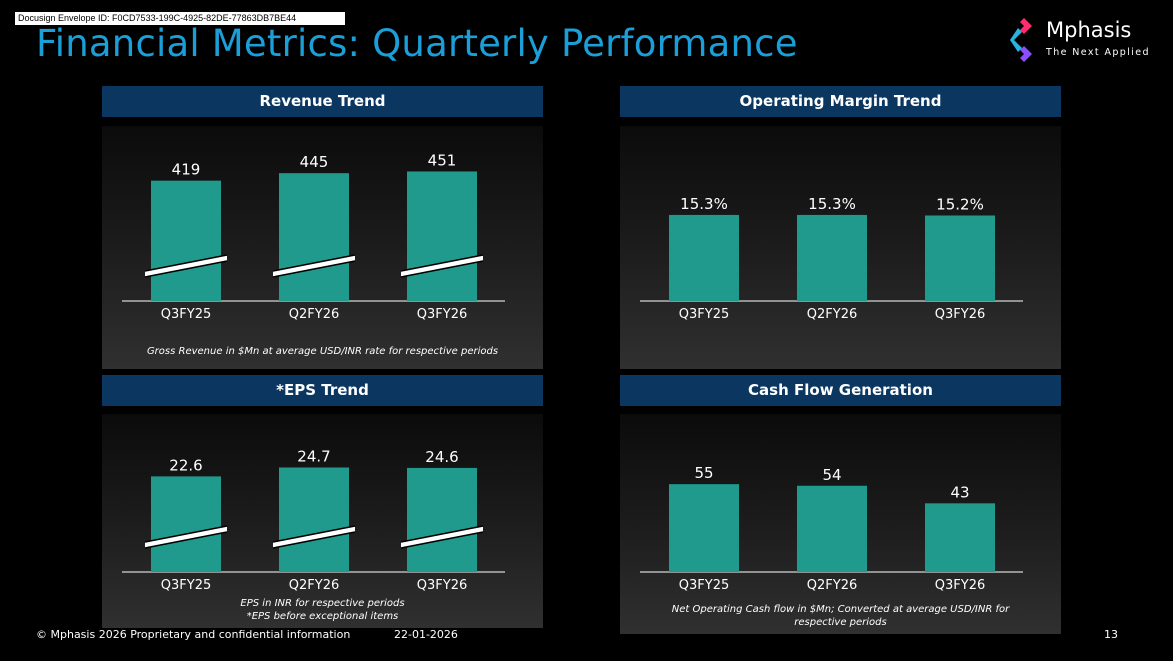 Image resolution: width=1173 pixels, height=661 pixels. What do you see at coordinates (322, 616) in the screenshot?
I see `eps-note-line2: *EPS before exceptional items` at bounding box center [322, 616].